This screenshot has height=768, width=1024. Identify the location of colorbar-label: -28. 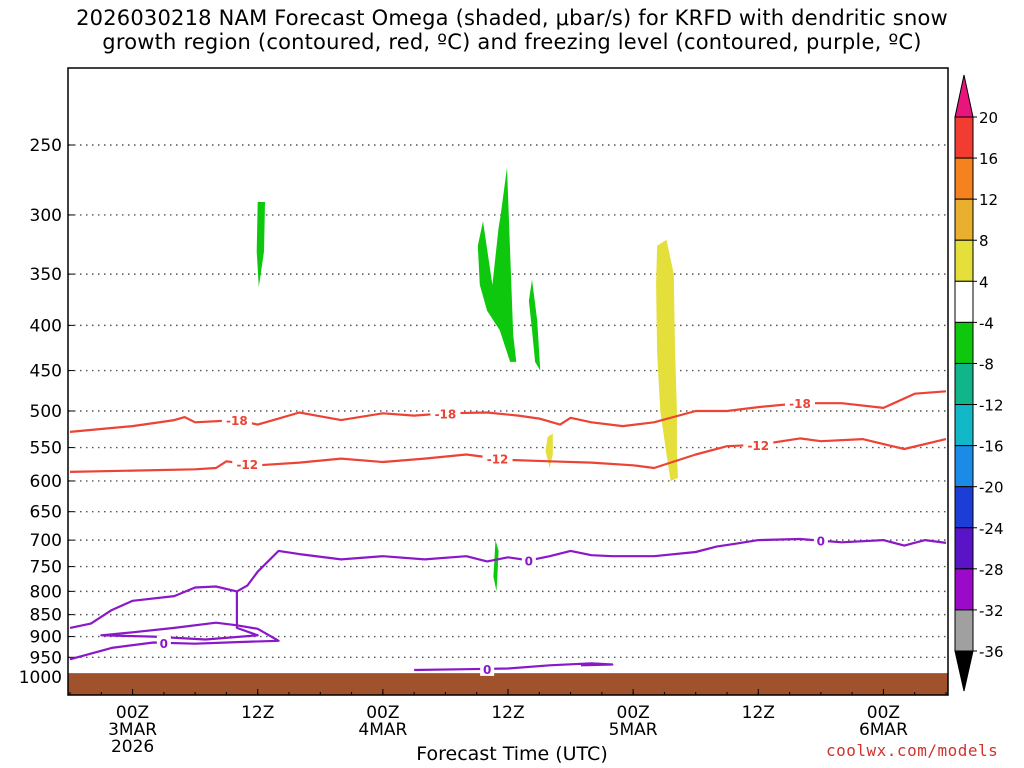
(991, 570).